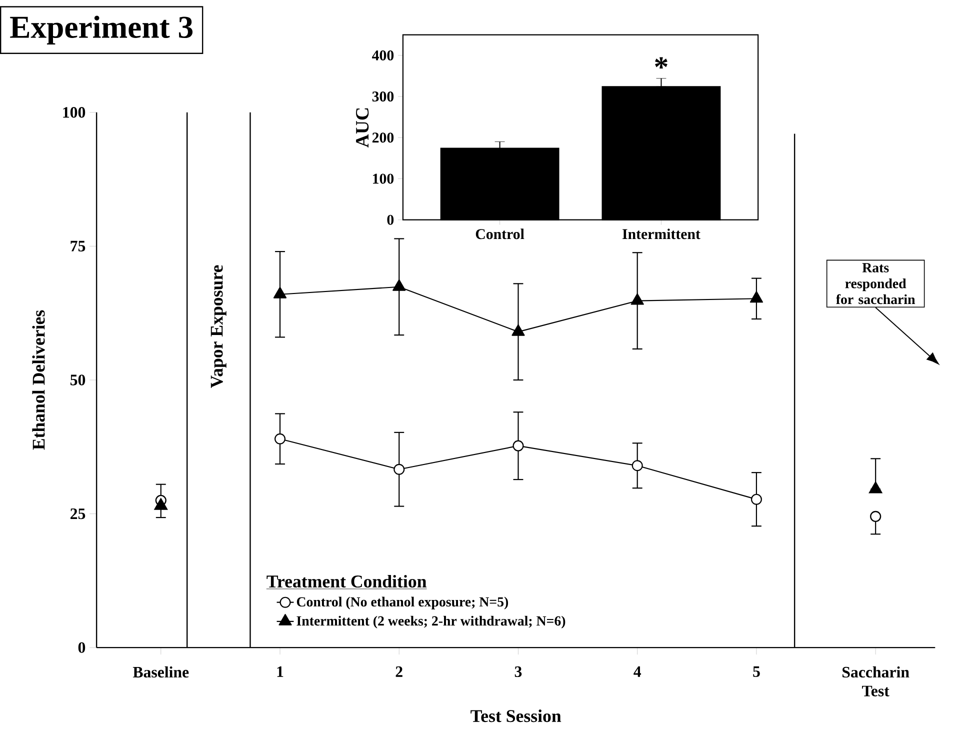 The image size is (959, 729). What do you see at coordinates (383, 96) in the screenshot?
I see `y-tick-label: 300` at bounding box center [383, 96].